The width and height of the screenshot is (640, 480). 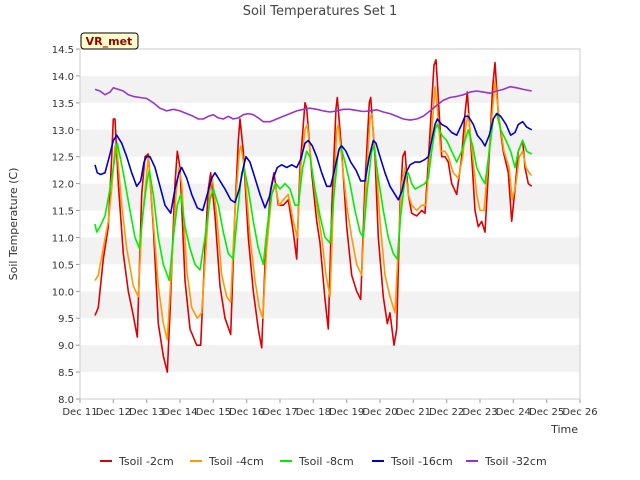 What do you see at coordinates (279, 412) in the screenshot?
I see `x-tick-label: Dec 17` at bounding box center [279, 412].